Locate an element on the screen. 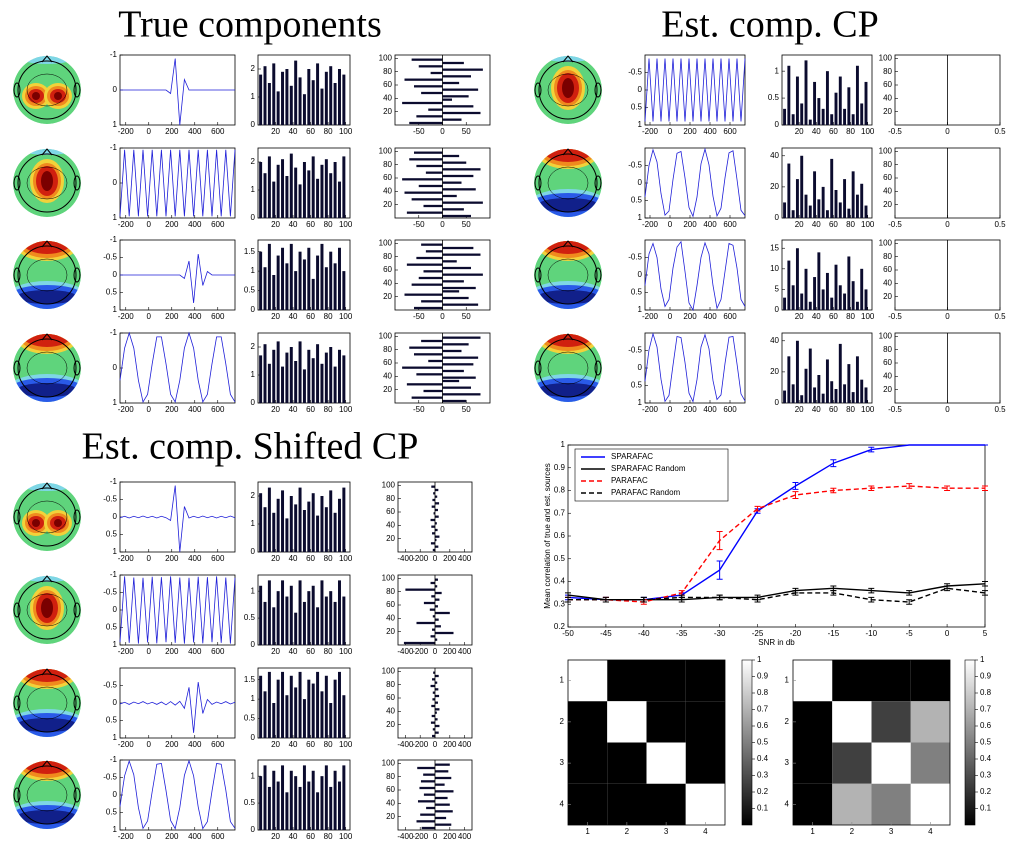  x-tick-label: -45 is located at coordinates (606, 633).